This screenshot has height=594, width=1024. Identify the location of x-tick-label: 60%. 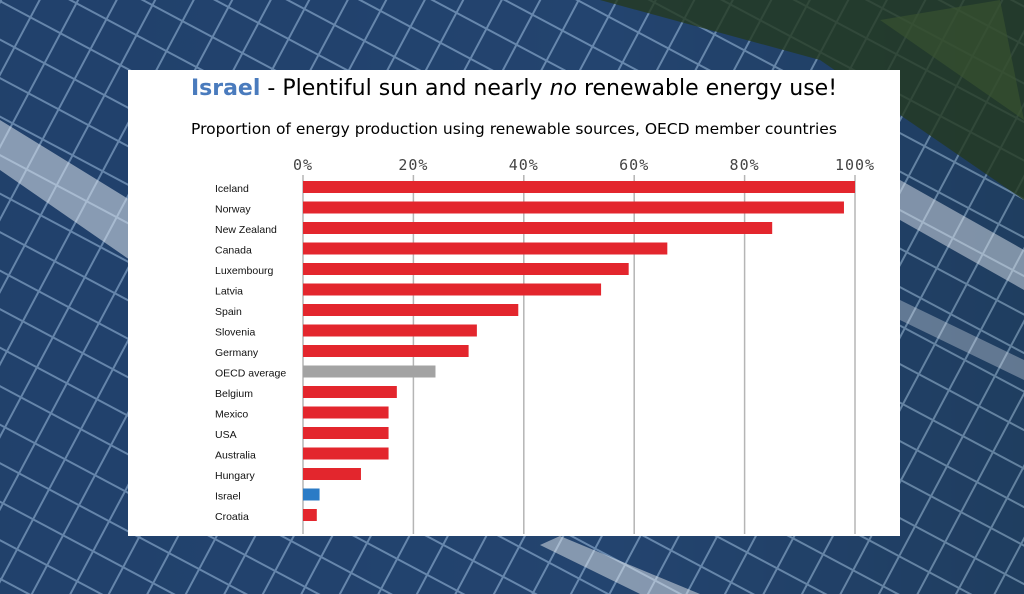
(634, 165).